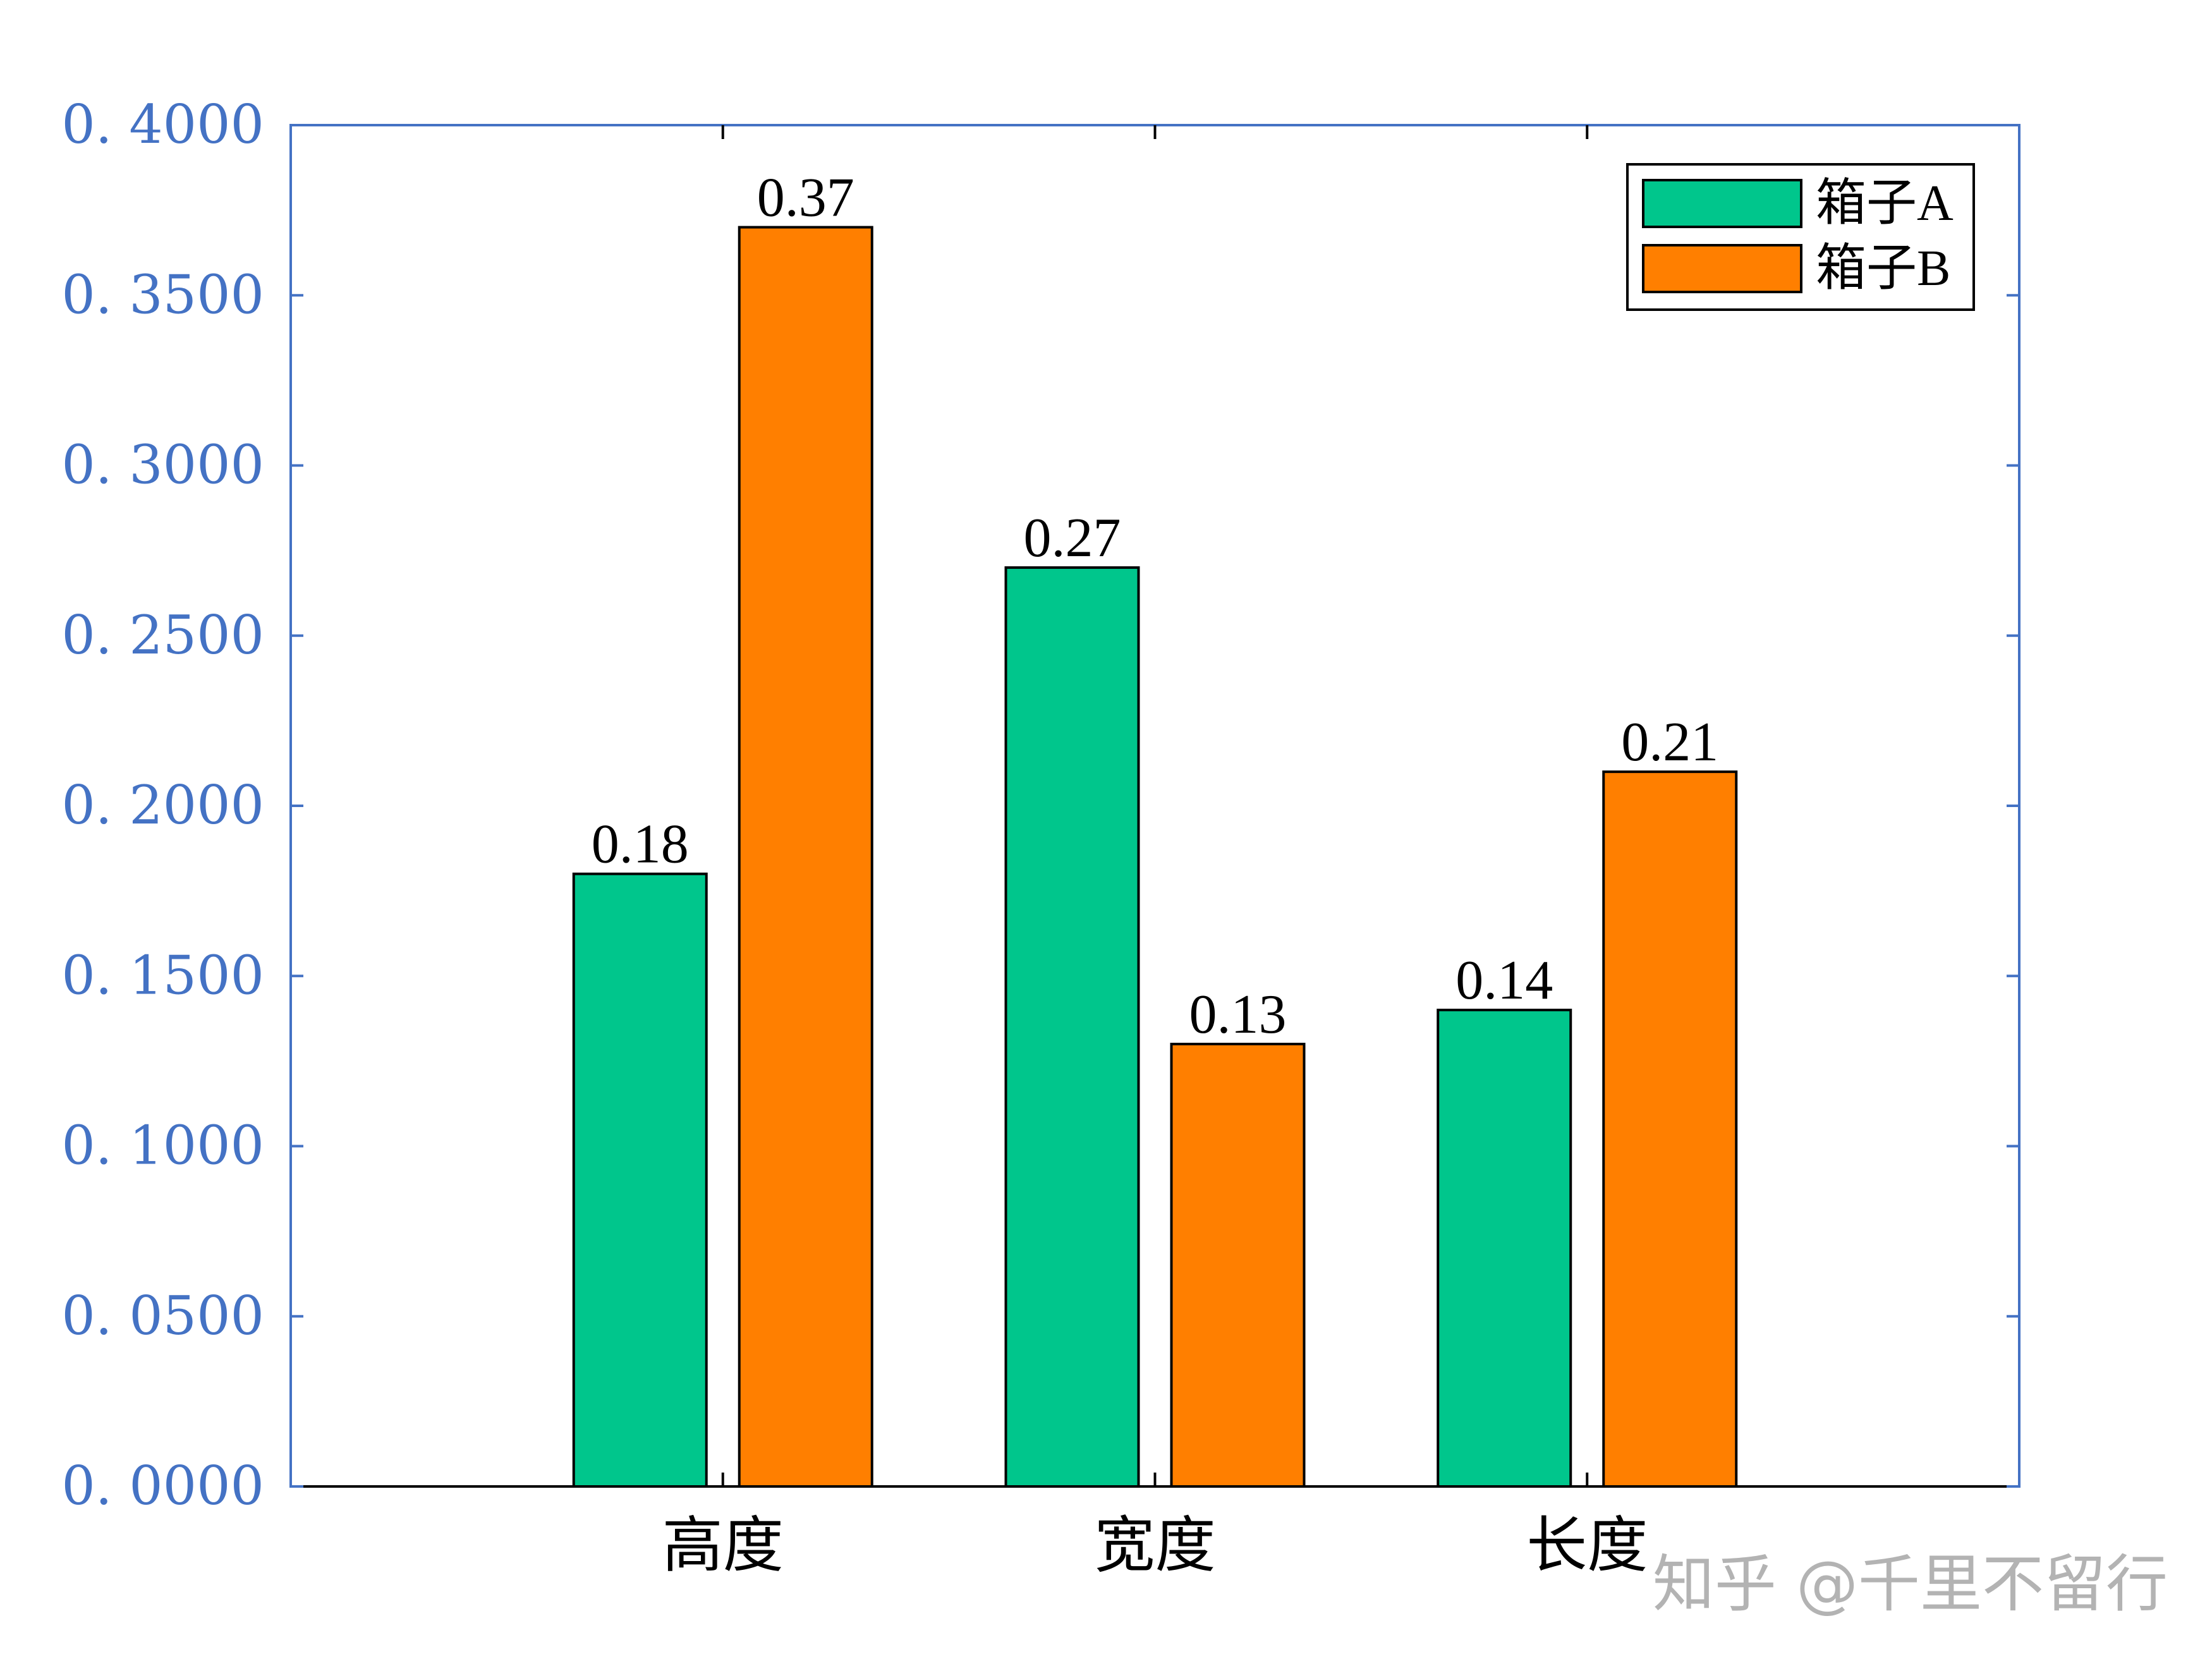 Image resolution: width=2212 pixels, height=1659 pixels. I want to click on y-tick-label: 0. 4000, so click(162, 125).